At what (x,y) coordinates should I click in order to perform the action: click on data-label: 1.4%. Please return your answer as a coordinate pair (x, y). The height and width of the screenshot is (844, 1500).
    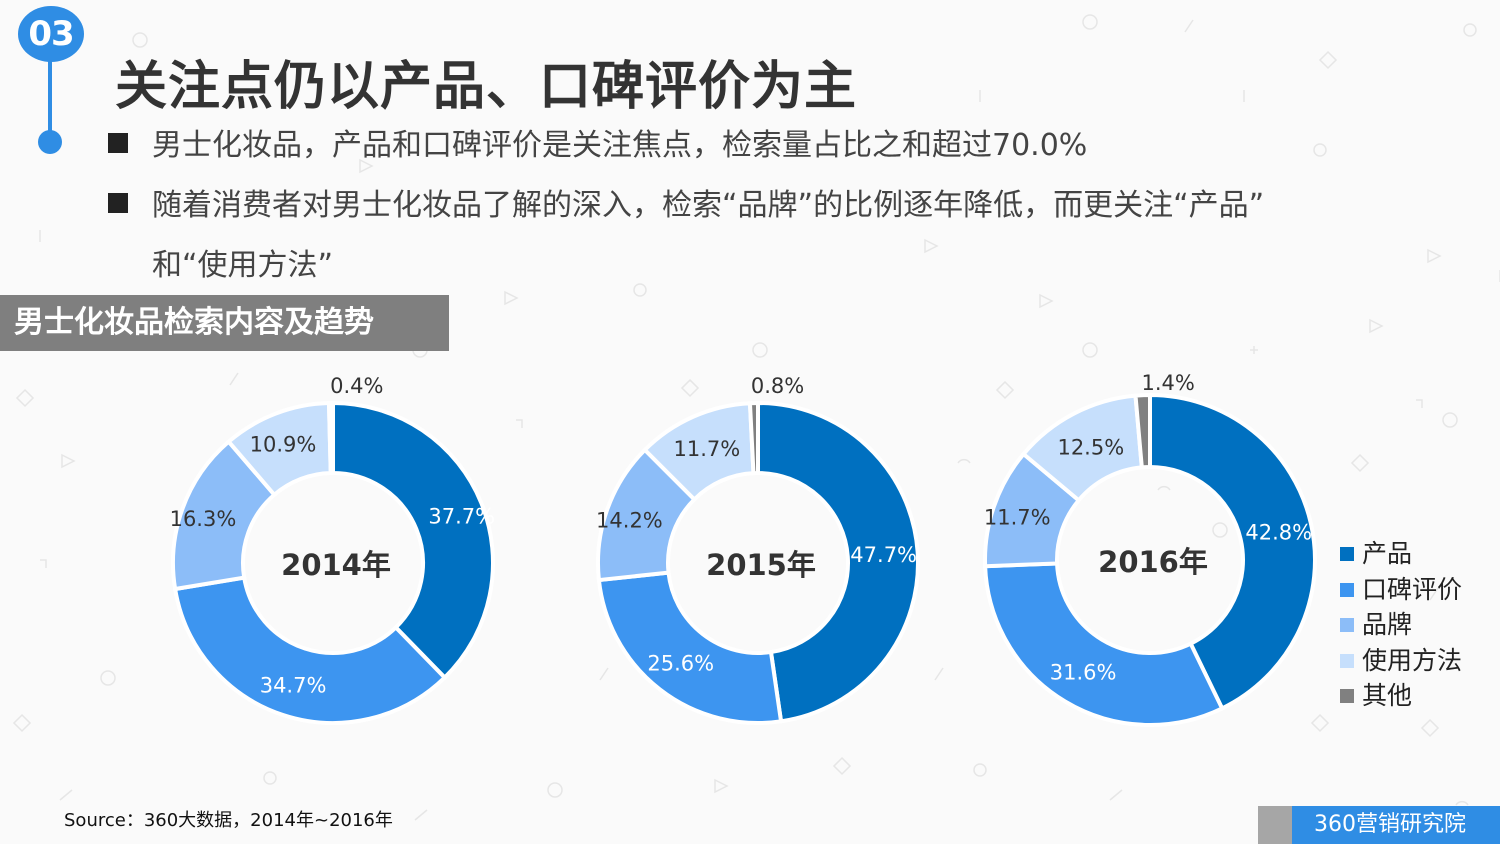
    Looking at the image, I should click on (1167, 383).